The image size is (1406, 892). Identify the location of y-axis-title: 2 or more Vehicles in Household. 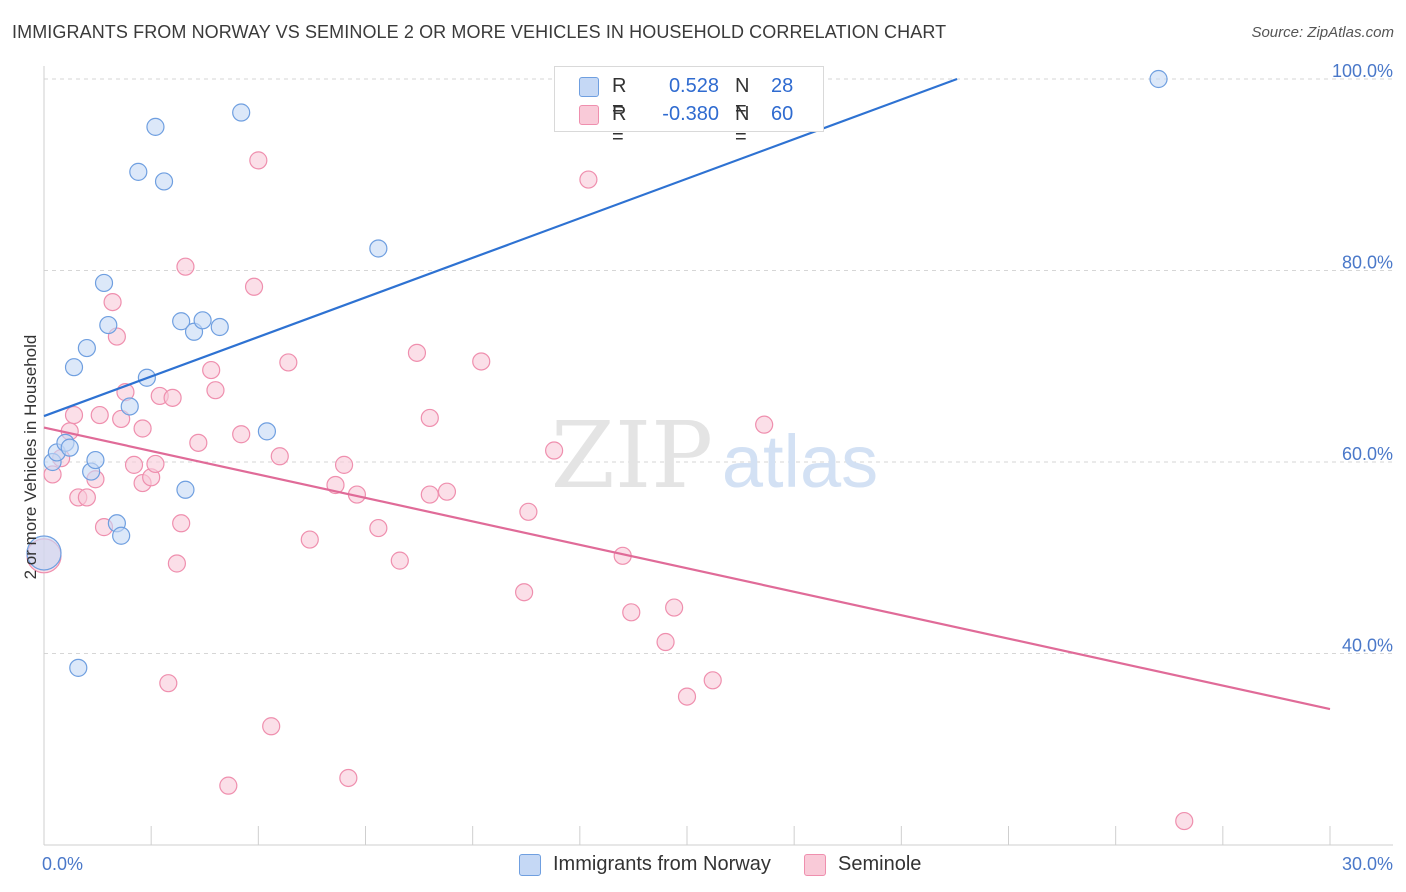
(30, 457).